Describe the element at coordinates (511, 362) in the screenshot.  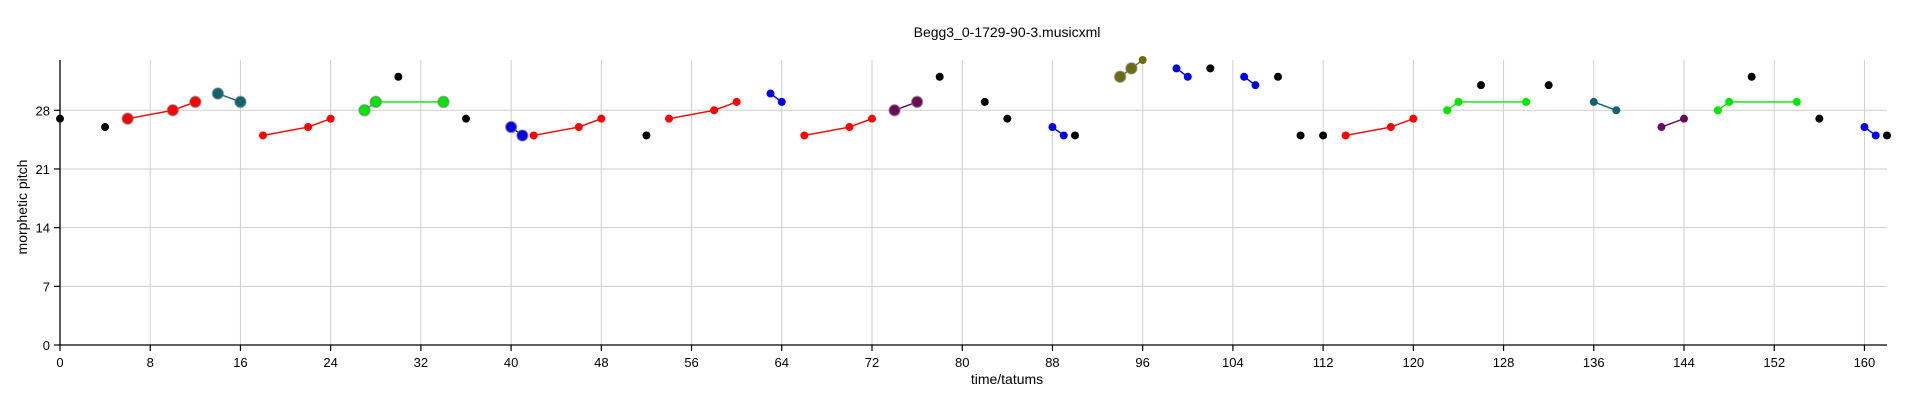
I see `x-tick-label: 40` at that location.